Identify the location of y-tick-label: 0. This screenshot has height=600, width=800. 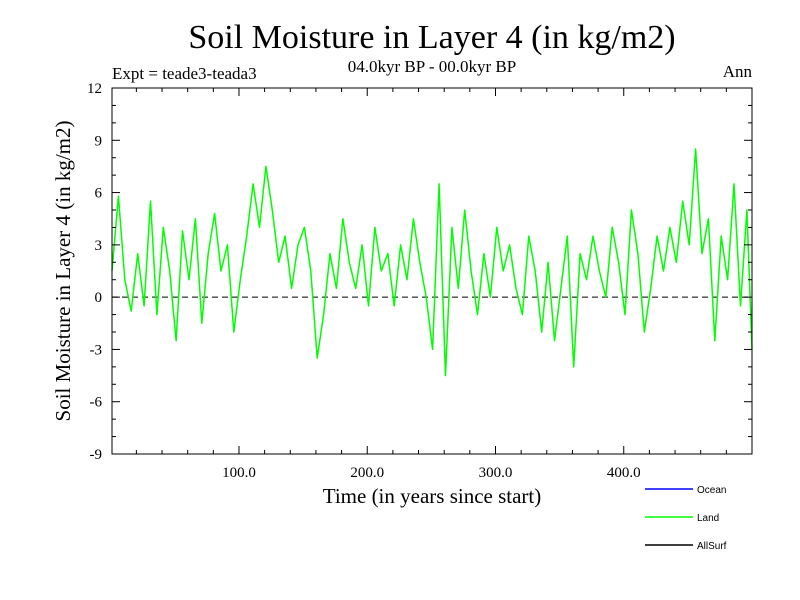
(99, 298).